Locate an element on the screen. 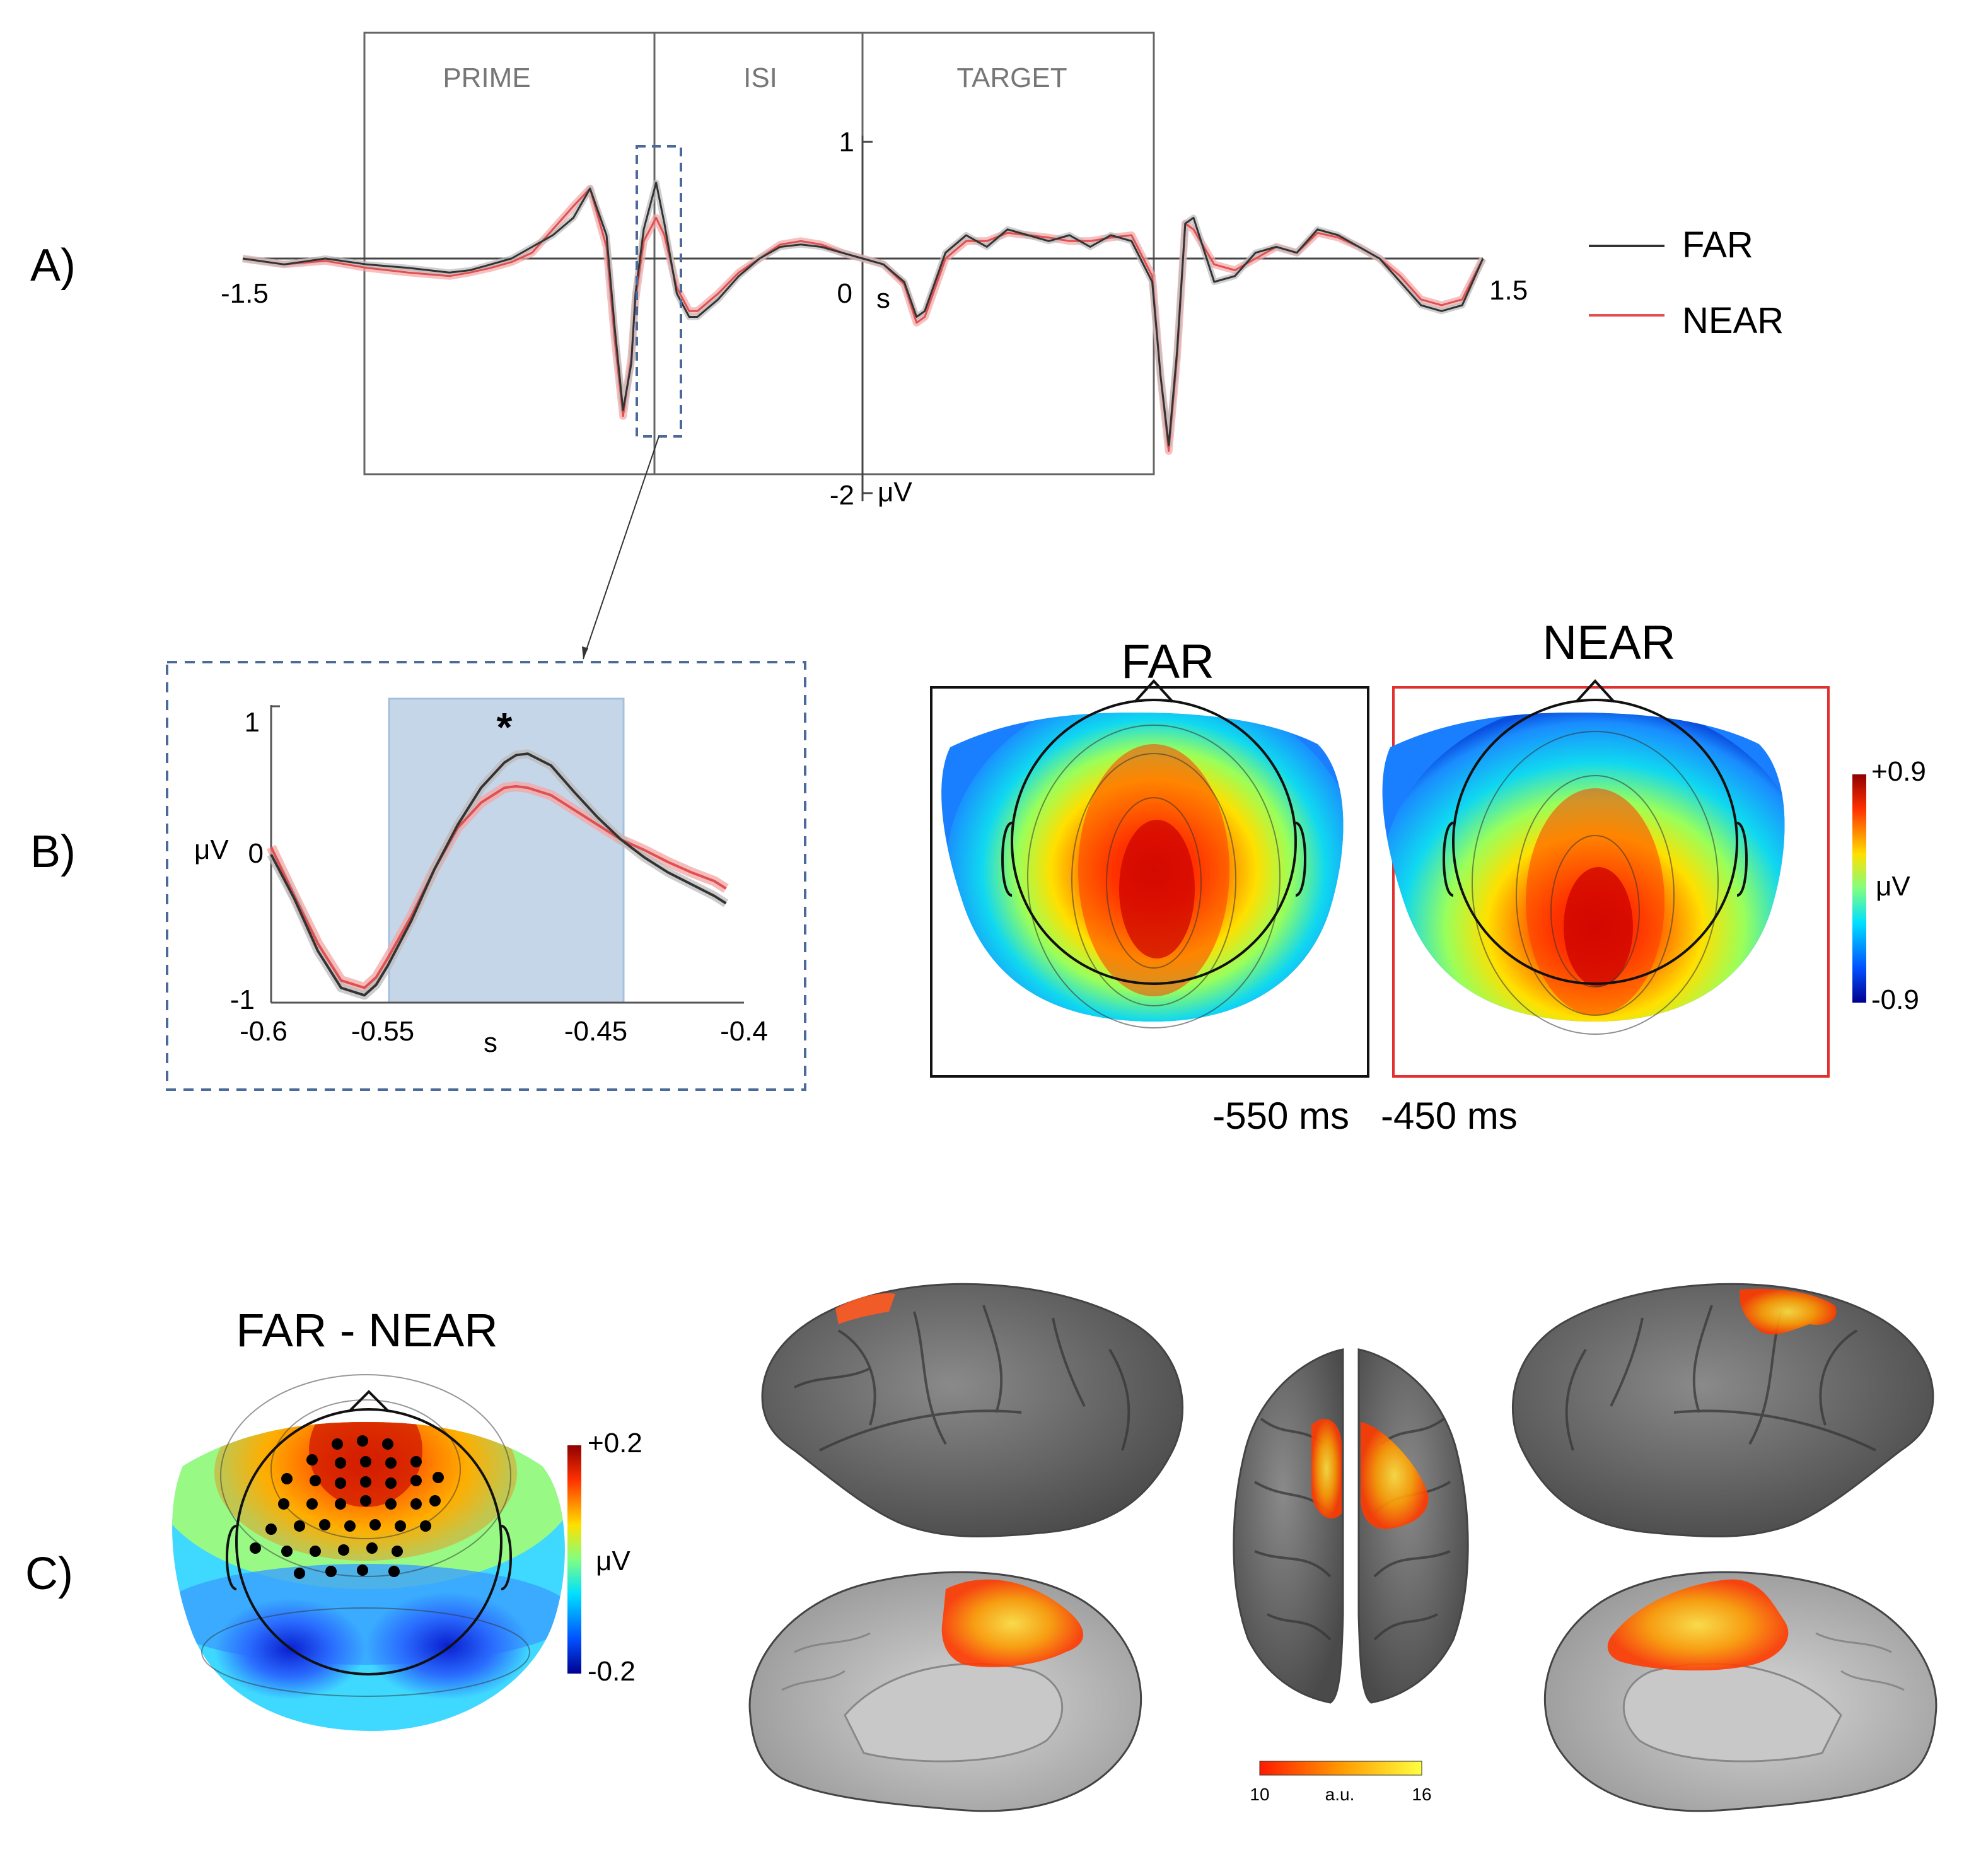 This screenshot has height=1876, width=1981. zoom-arrow-head is located at coordinates (585, 652).